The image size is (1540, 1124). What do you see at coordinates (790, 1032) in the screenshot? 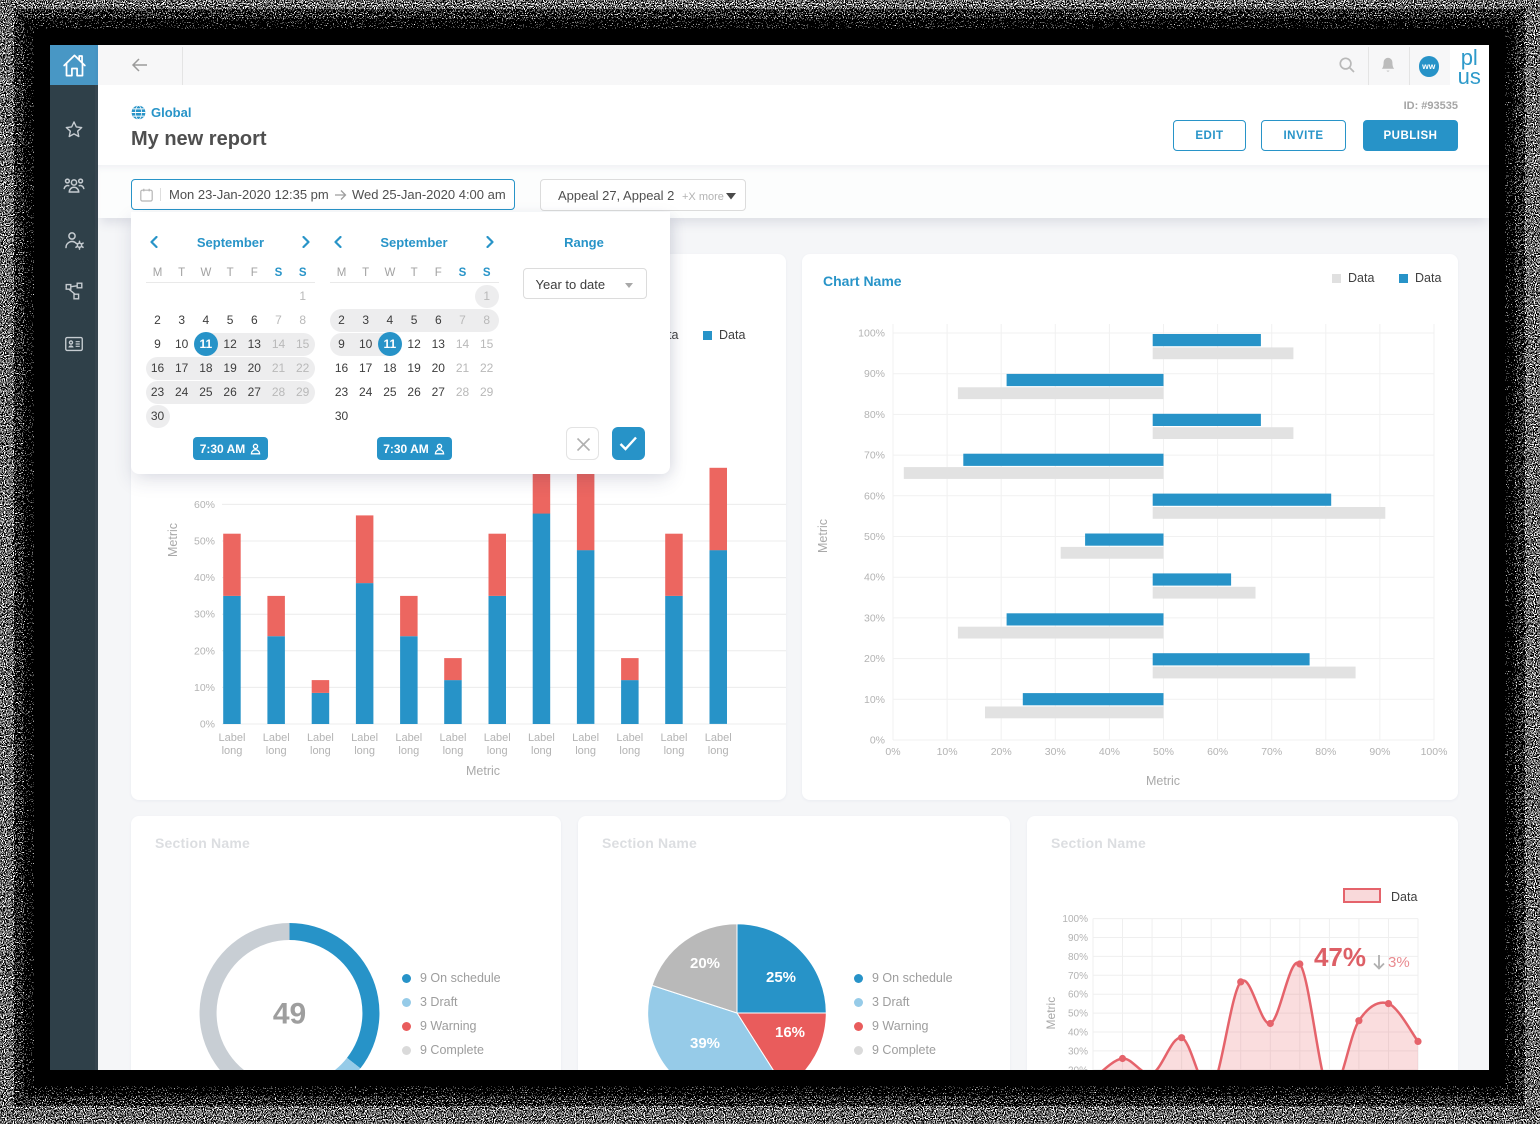
I see `svg-text: 16%` at bounding box center [790, 1032].